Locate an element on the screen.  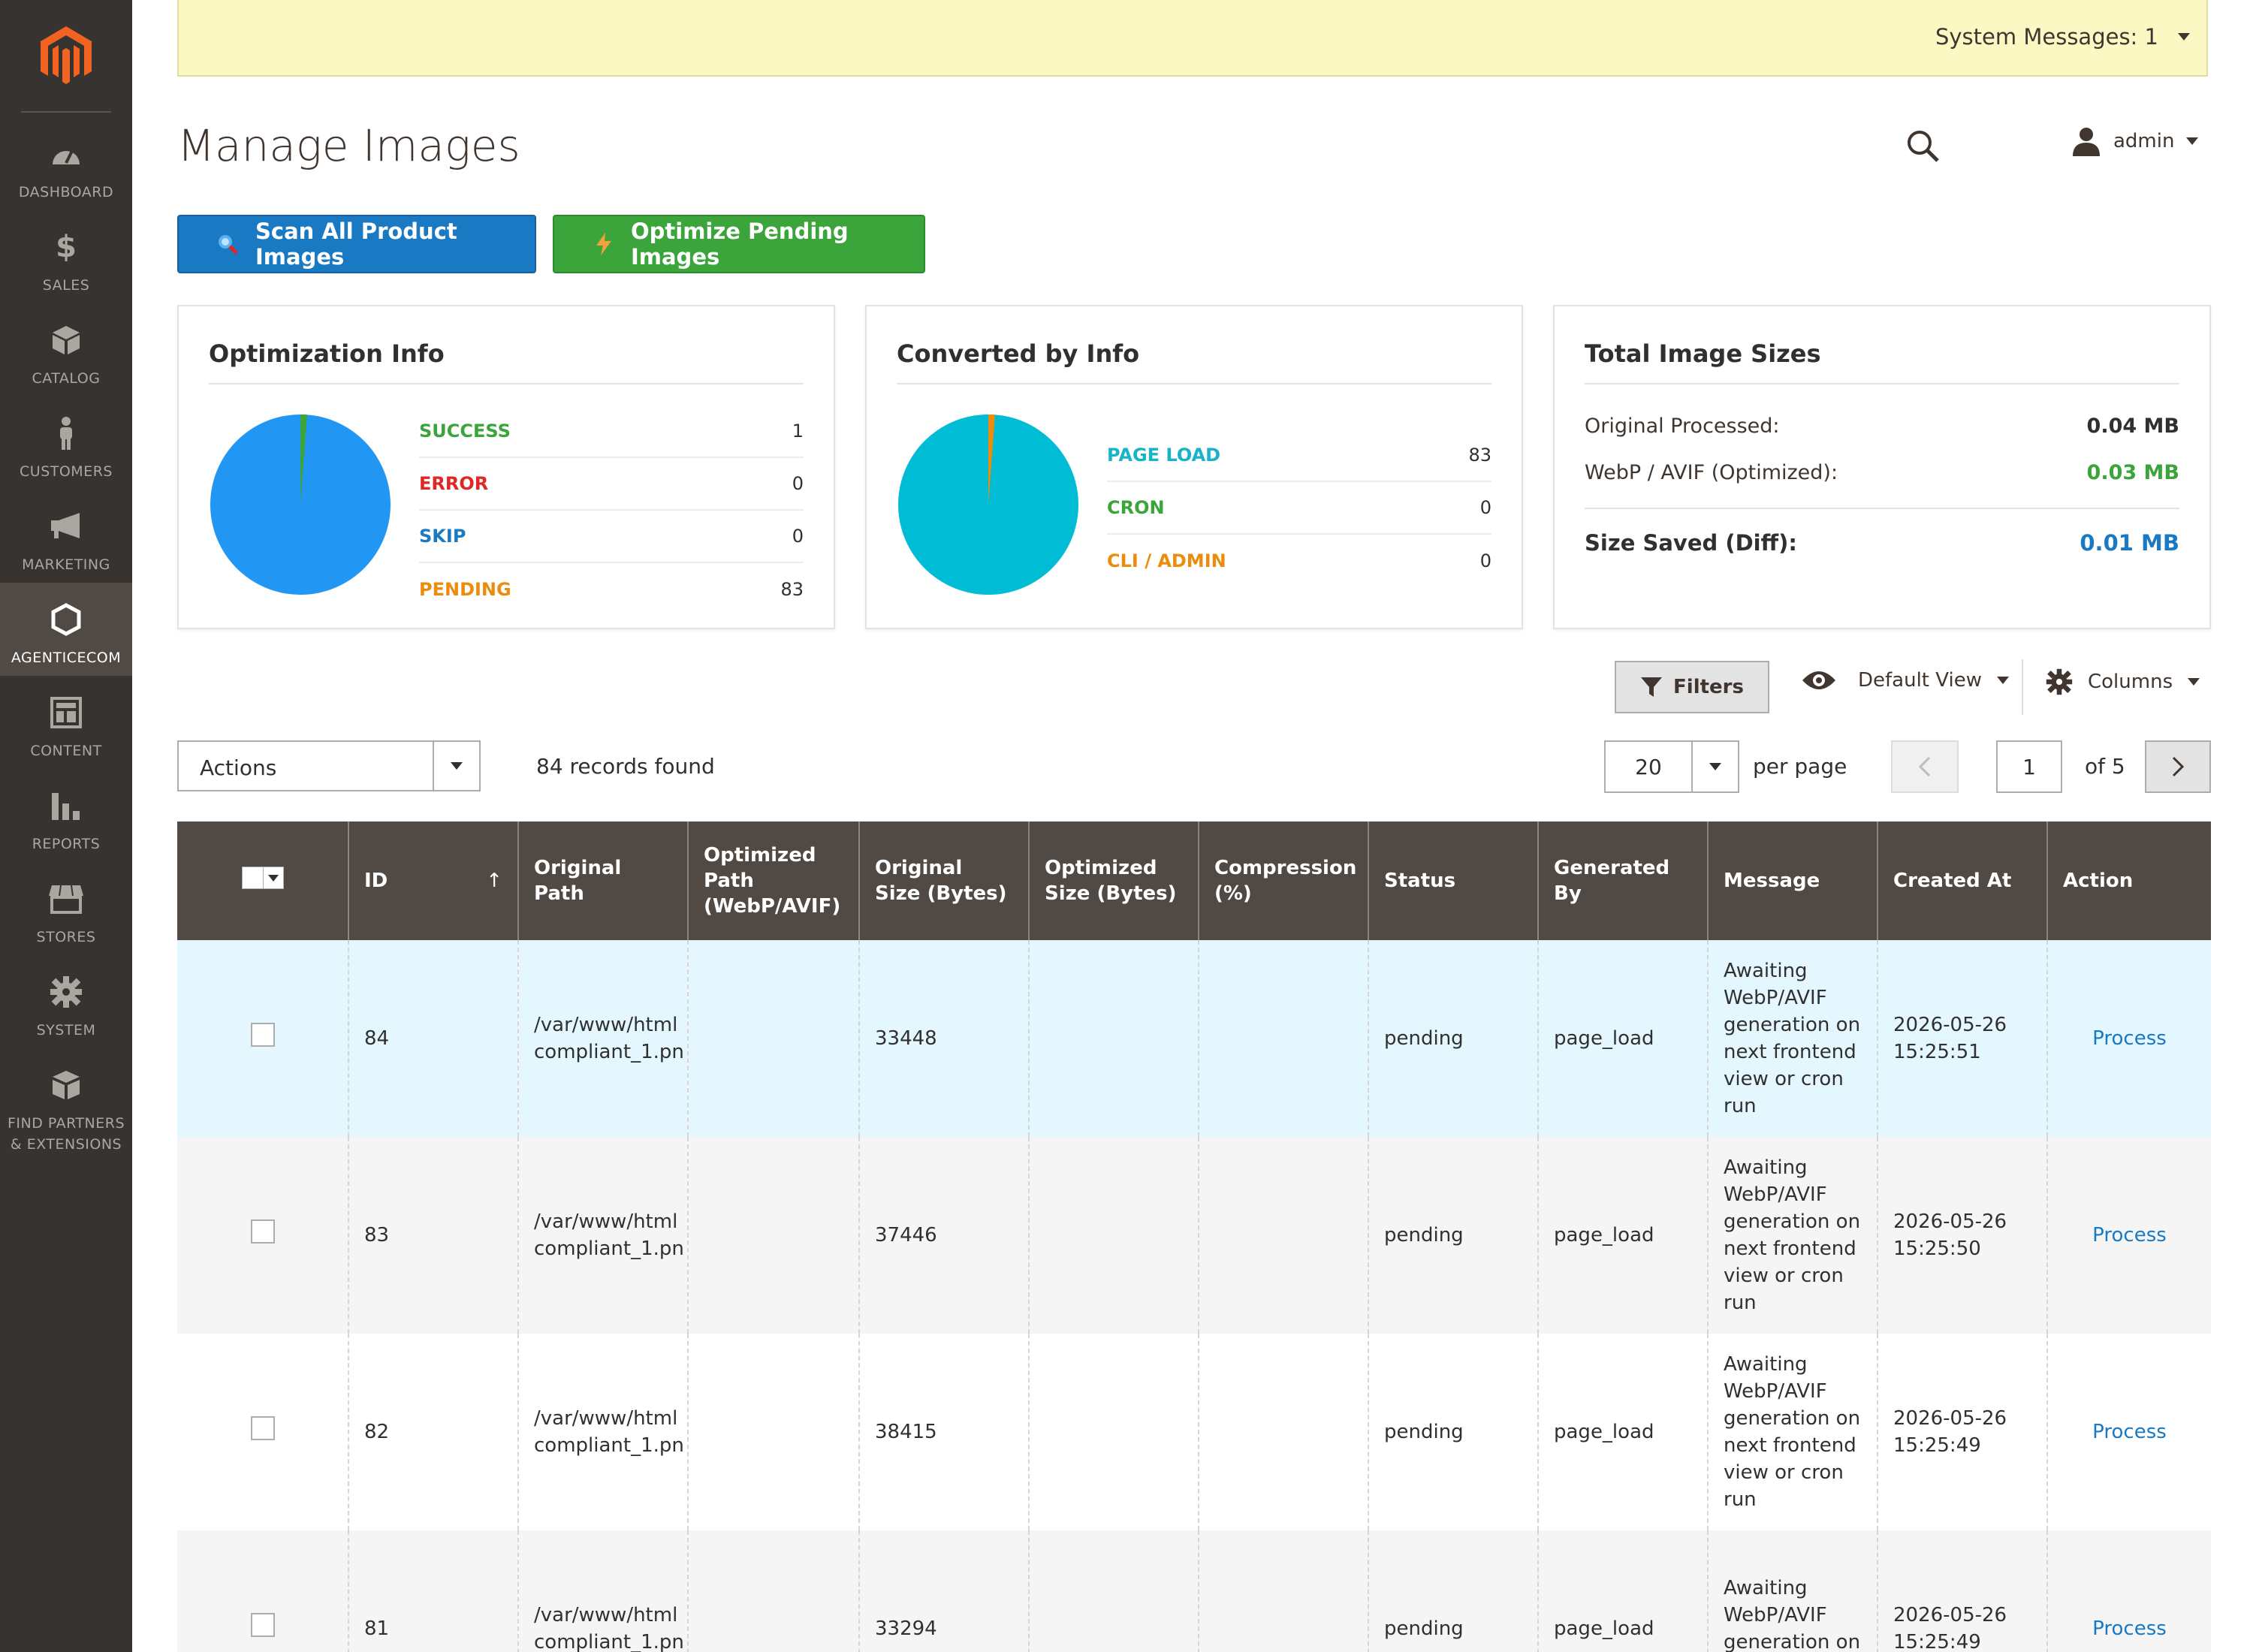
legend-row-page-load: PAGE LOAD 83 is located at coordinates (1299, 456).